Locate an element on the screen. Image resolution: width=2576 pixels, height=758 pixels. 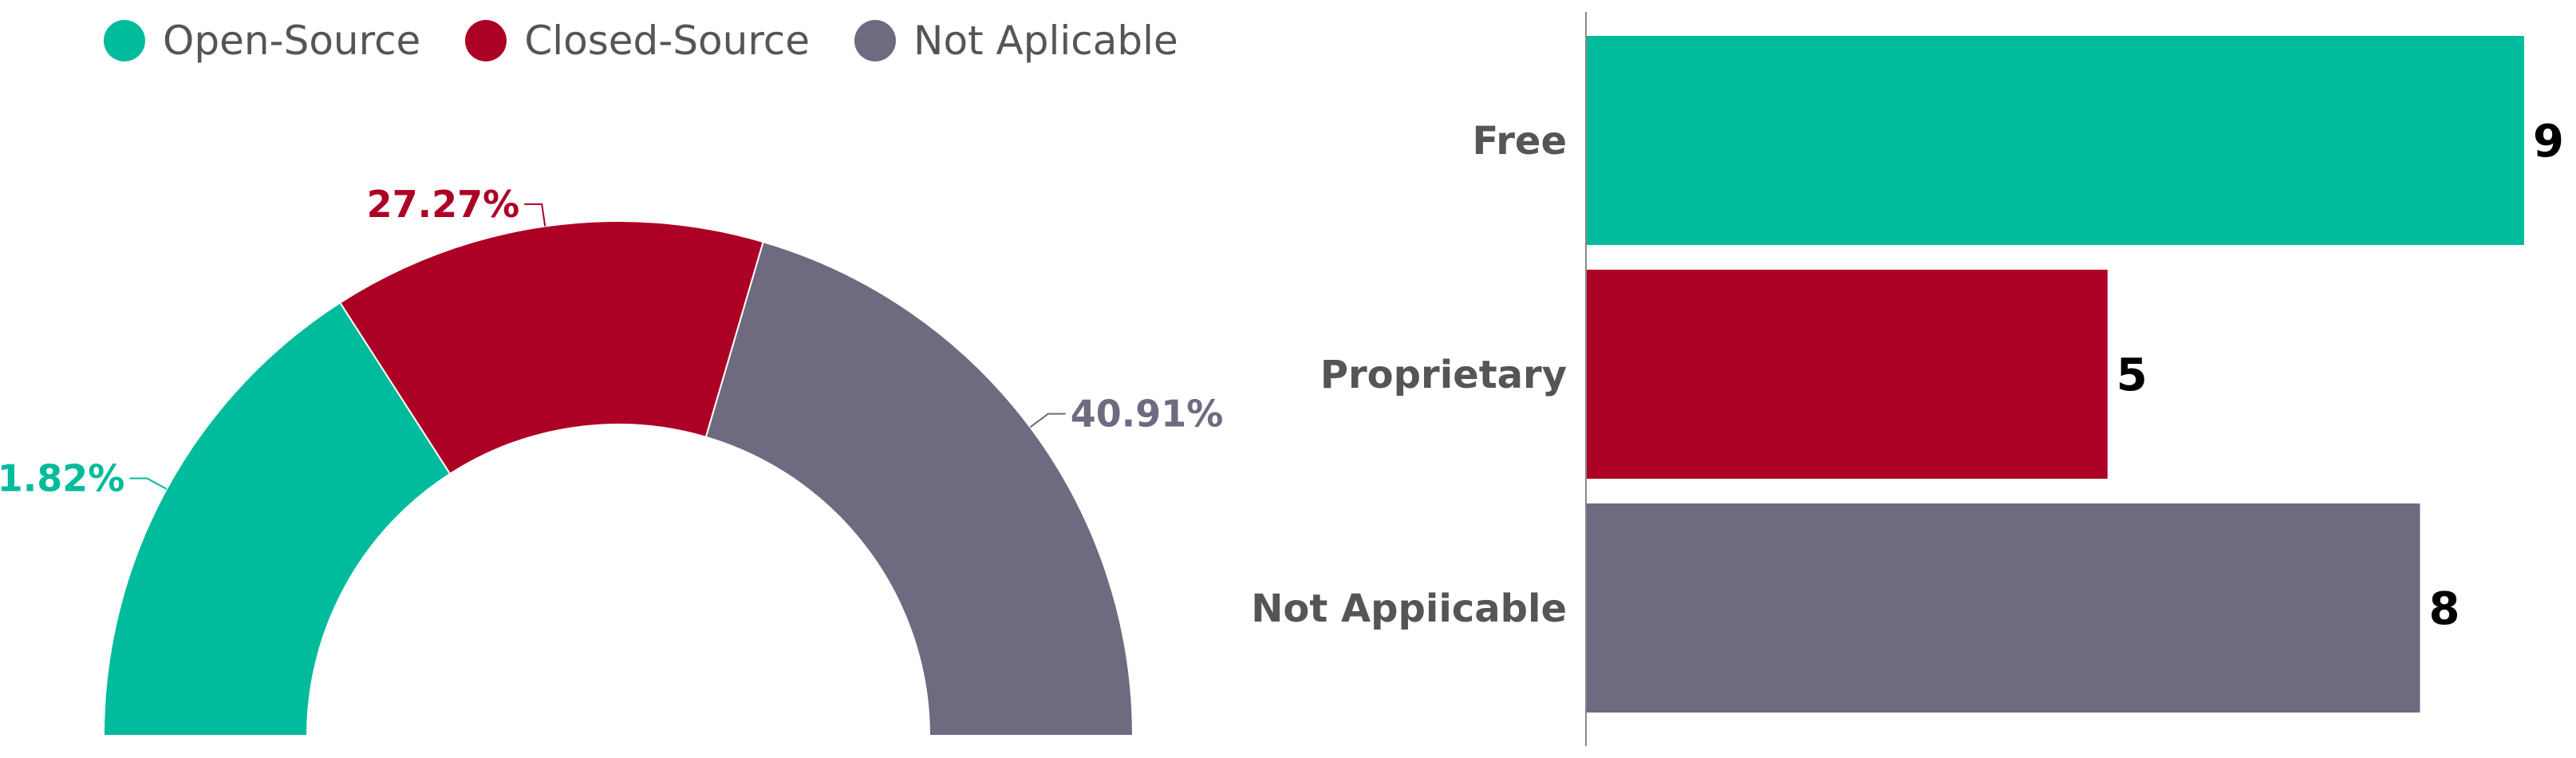
legend-swatch-not-aplicable is located at coordinates (875, 40).